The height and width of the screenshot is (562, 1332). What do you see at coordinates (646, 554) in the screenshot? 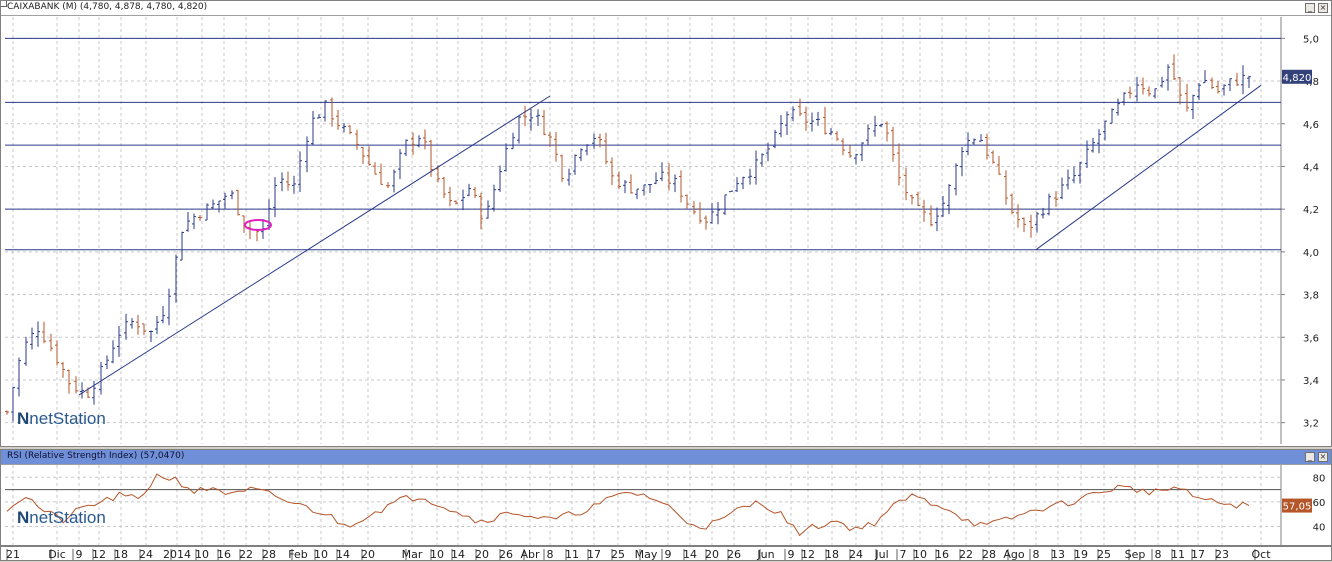
I see `x-tick-label: May` at bounding box center [646, 554].